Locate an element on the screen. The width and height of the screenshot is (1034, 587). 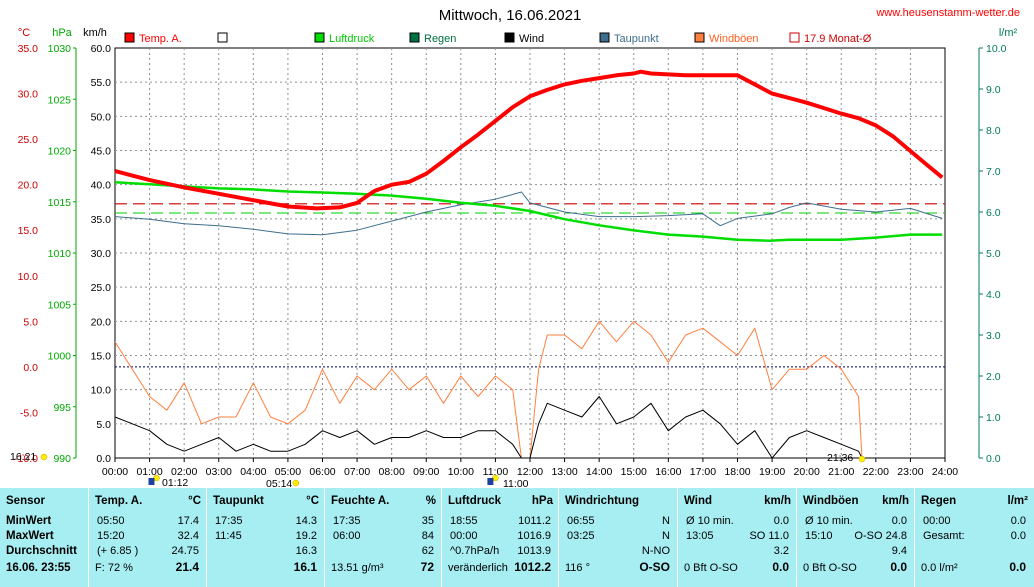
legend-label: Regen is located at coordinates (440, 39).